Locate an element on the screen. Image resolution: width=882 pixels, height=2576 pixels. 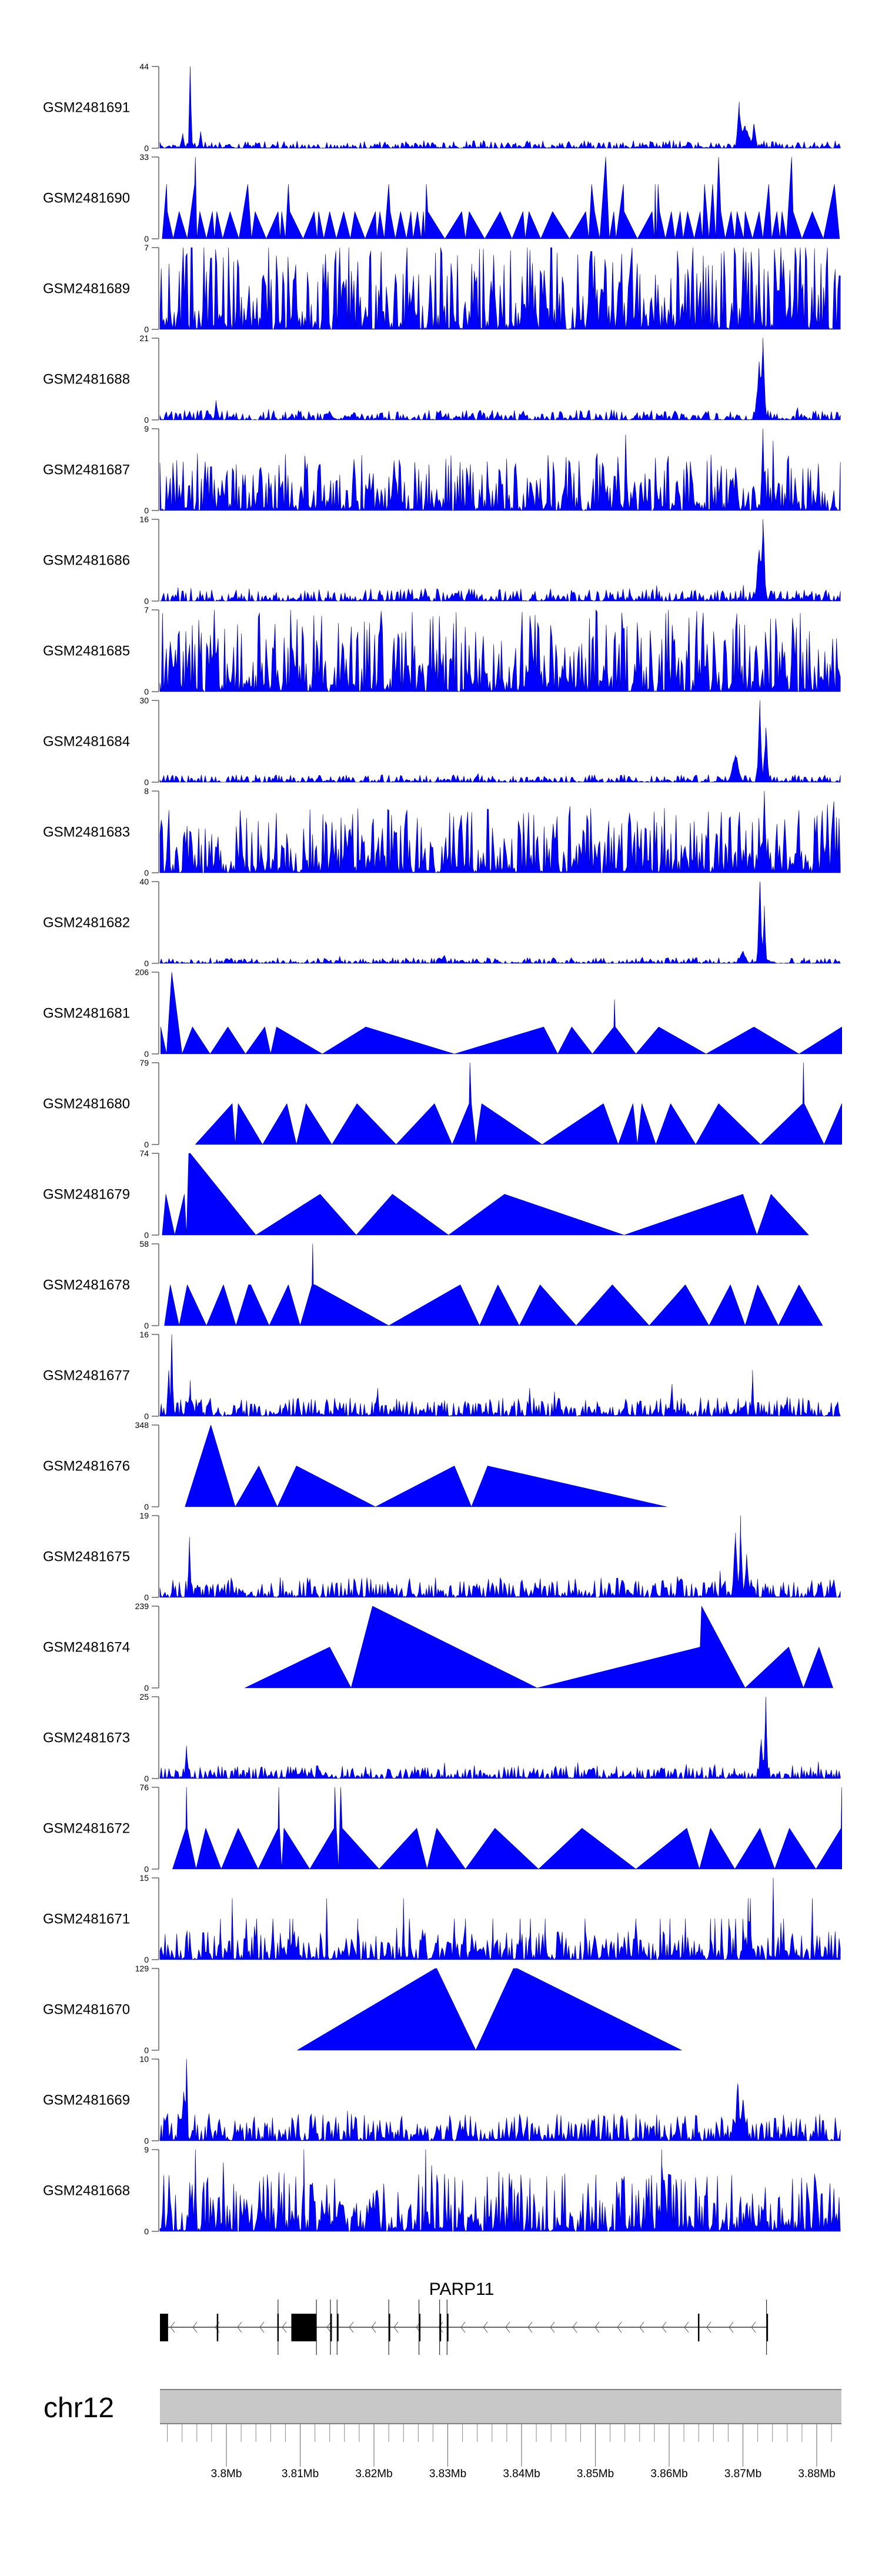
y-axis-max-label: 21 is located at coordinates (144, 338).